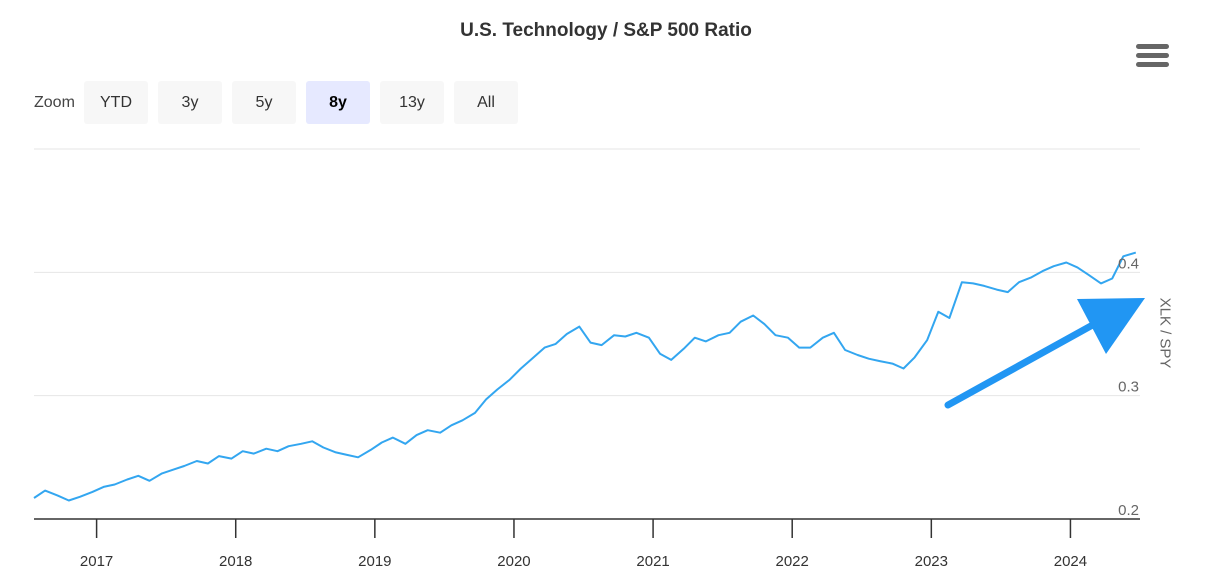 This screenshot has width=1206, height=582. Describe the element at coordinates (96, 561) in the screenshot. I see `x-tick-label: 2017` at that location.